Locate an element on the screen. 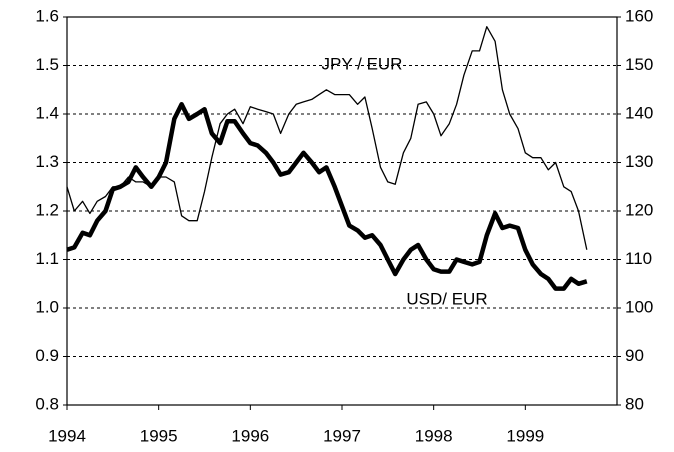 The width and height of the screenshot is (674, 452). y2-tick-label: 80 is located at coordinates (634, 403).